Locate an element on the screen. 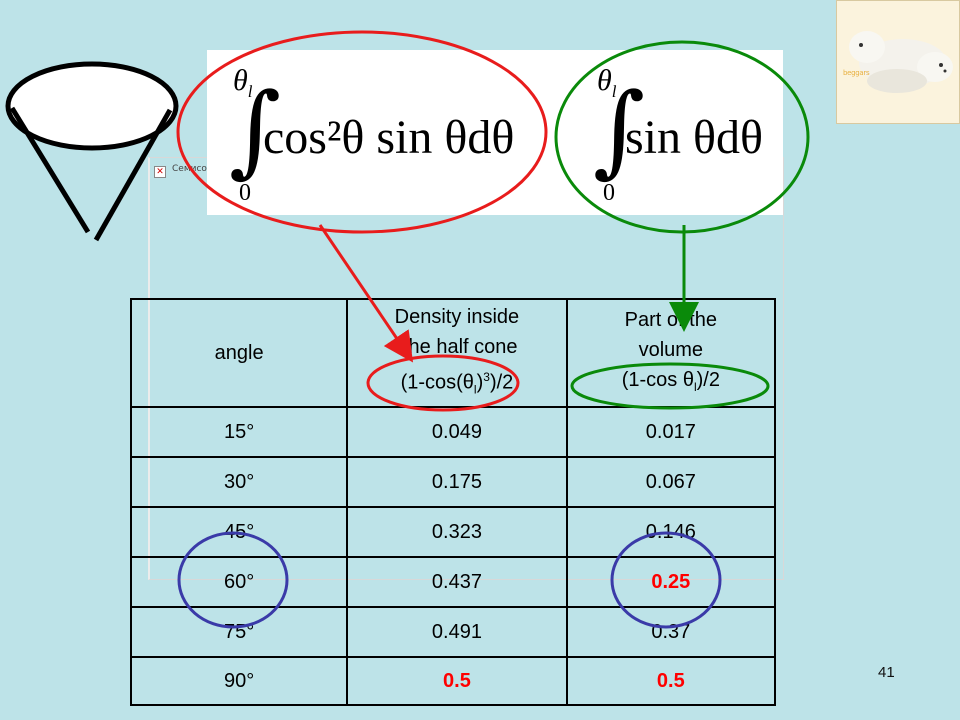 The height and width of the screenshot is (720, 960). cell-volume-highlight: 0.25 is located at coordinates (671, 582).